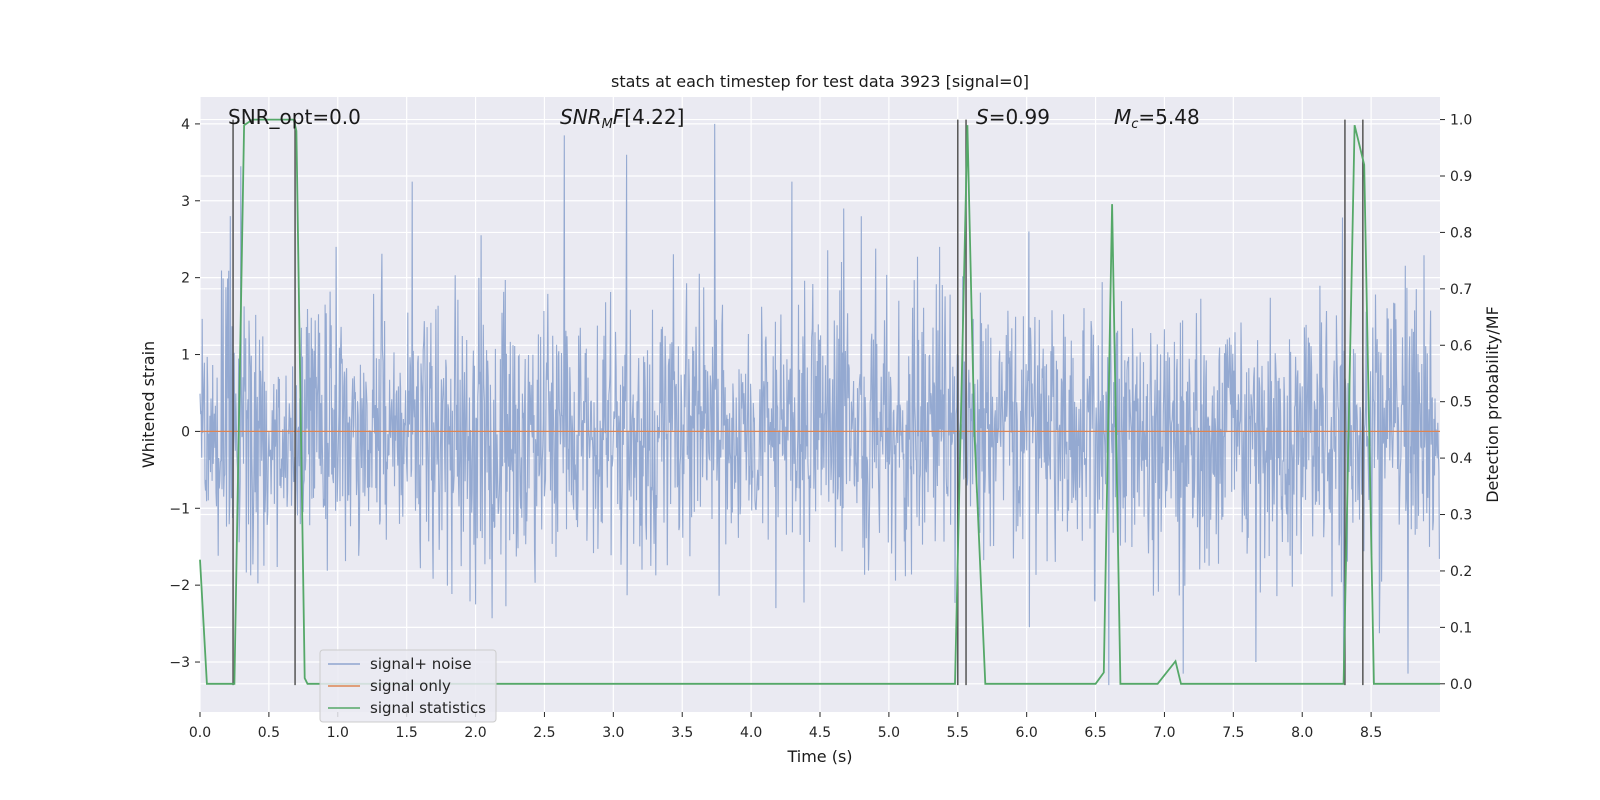 This screenshot has height=800, width=1600. What do you see at coordinates (1019, 117) in the screenshot?
I see `annotation-s-value: =0.99` at bounding box center [1019, 117].